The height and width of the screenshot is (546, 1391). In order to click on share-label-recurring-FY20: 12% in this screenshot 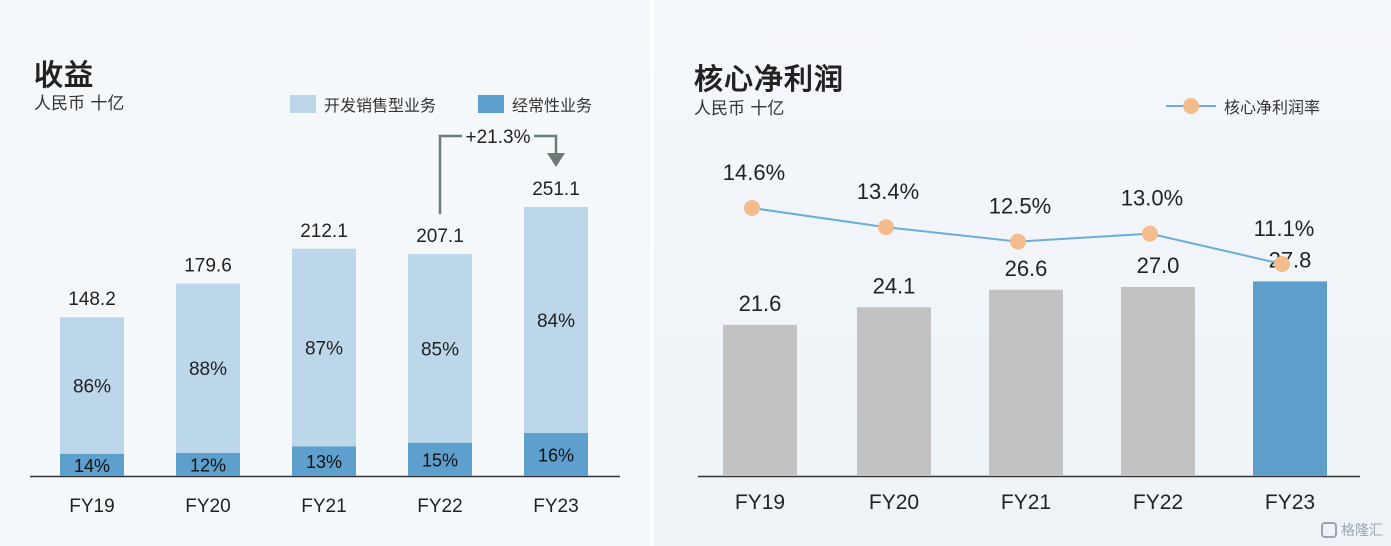, I will do `click(208, 465)`.